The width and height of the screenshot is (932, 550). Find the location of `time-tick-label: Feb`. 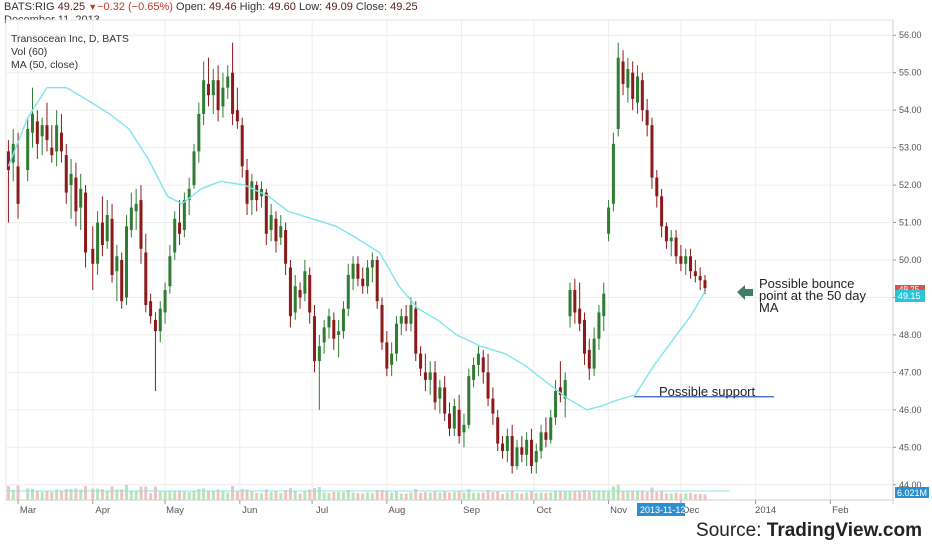

time-tick-label: Feb is located at coordinates (840, 510).